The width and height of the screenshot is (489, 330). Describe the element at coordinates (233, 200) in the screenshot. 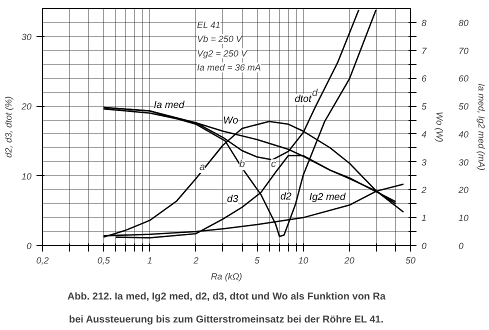

I see `series-label: d3` at that location.